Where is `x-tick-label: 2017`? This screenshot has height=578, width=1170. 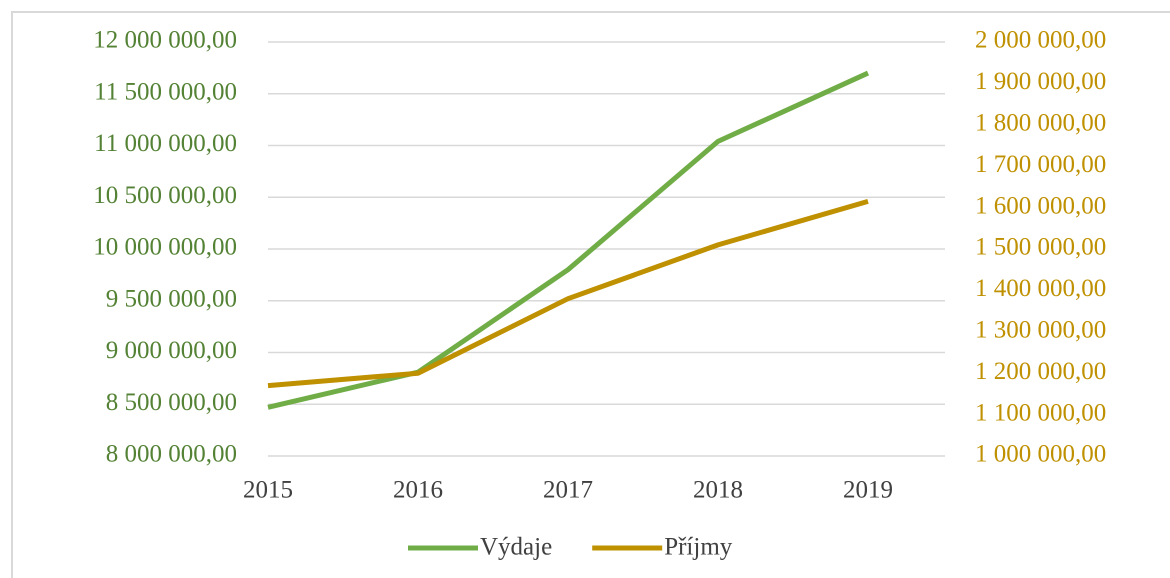 x-tick-label: 2017 is located at coordinates (568, 490).